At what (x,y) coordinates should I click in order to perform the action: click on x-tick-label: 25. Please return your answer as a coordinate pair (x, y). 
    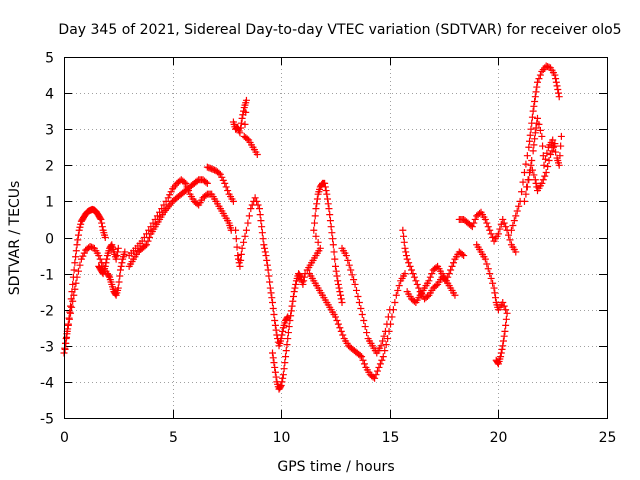
    Looking at the image, I should click on (608, 438).